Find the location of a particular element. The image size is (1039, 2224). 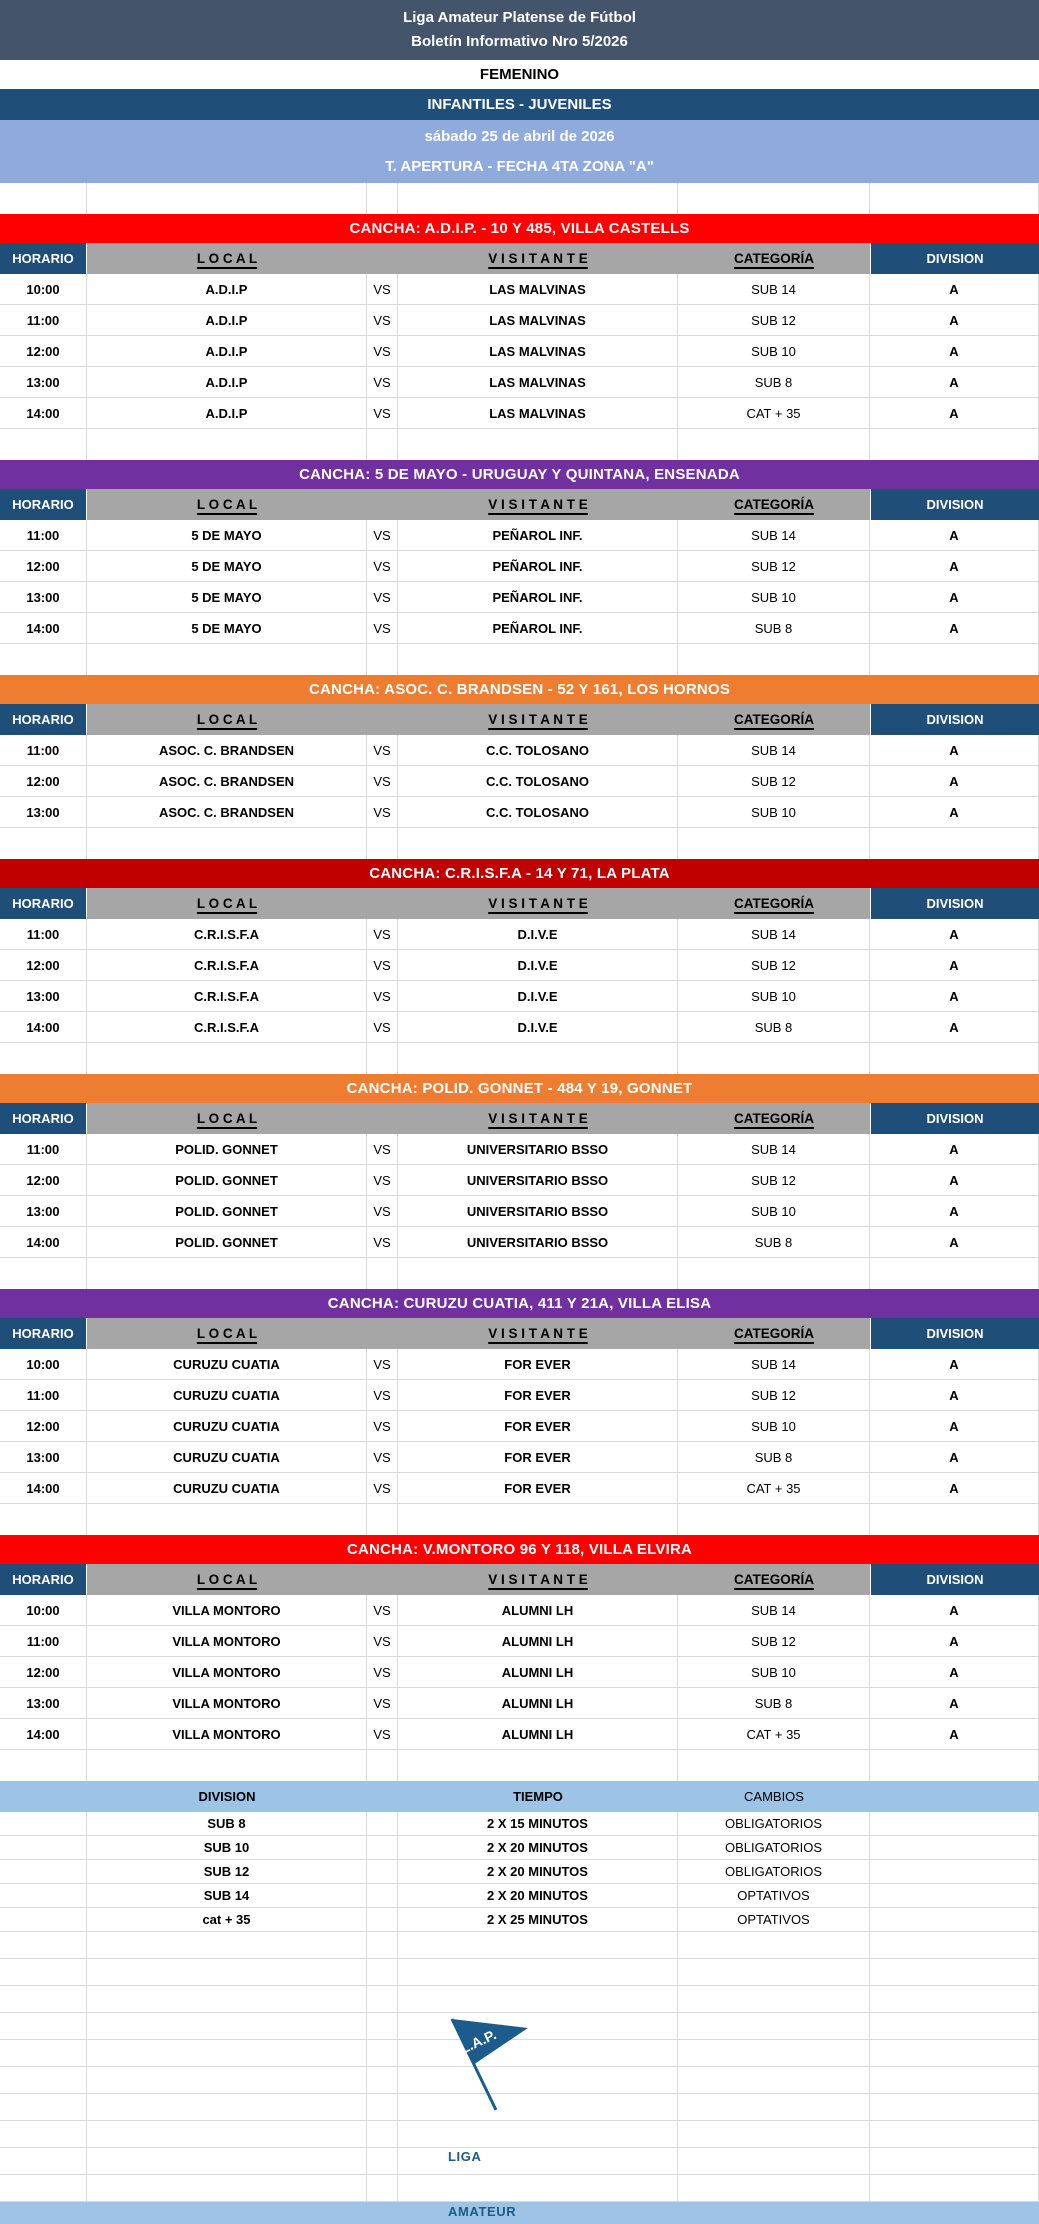

rules-division: SUB 14 is located at coordinates (227, 1896).